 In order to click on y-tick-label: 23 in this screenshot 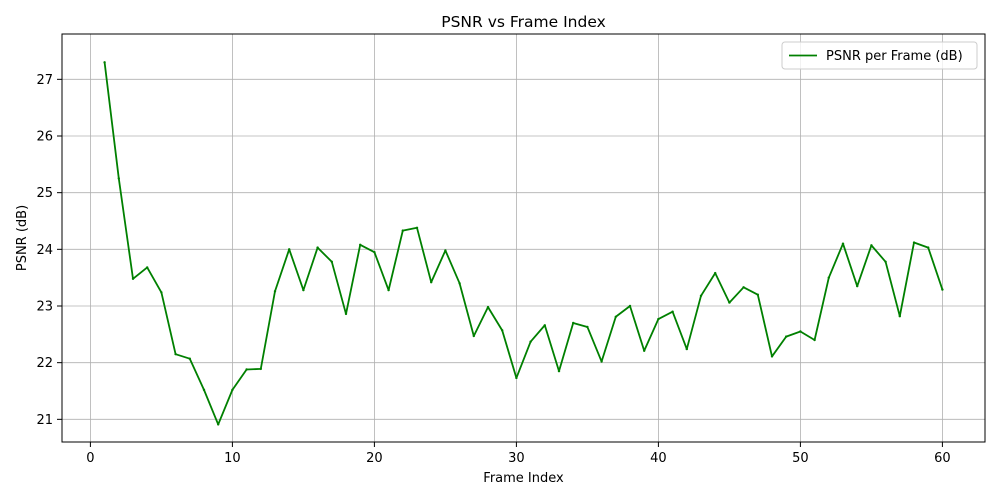, I will do `click(44, 307)`.